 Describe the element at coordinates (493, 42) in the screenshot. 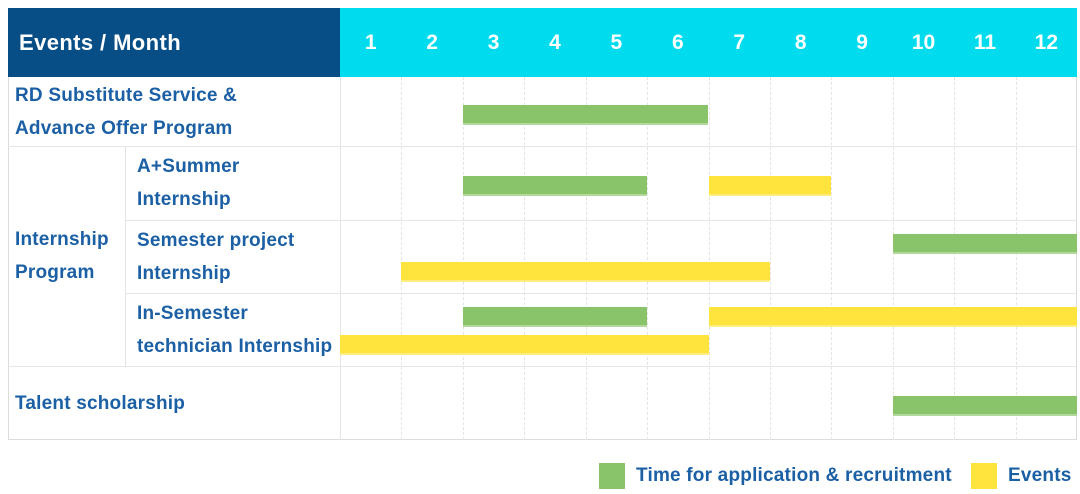

I see `month-header-cell: 3` at that location.